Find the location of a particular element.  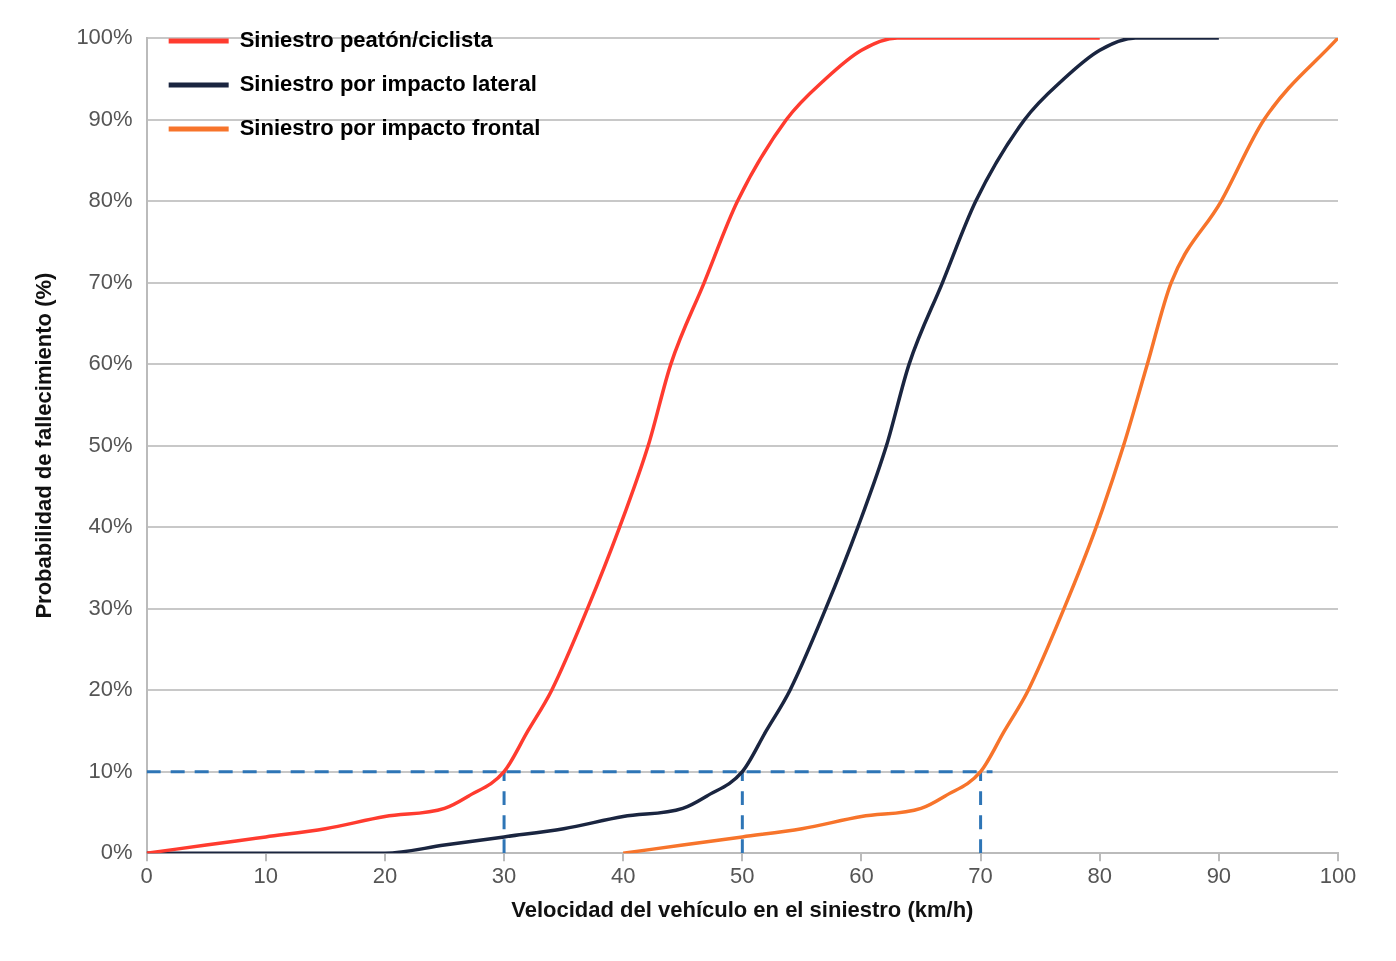

x-tick-label: 60 is located at coordinates (861, 876).